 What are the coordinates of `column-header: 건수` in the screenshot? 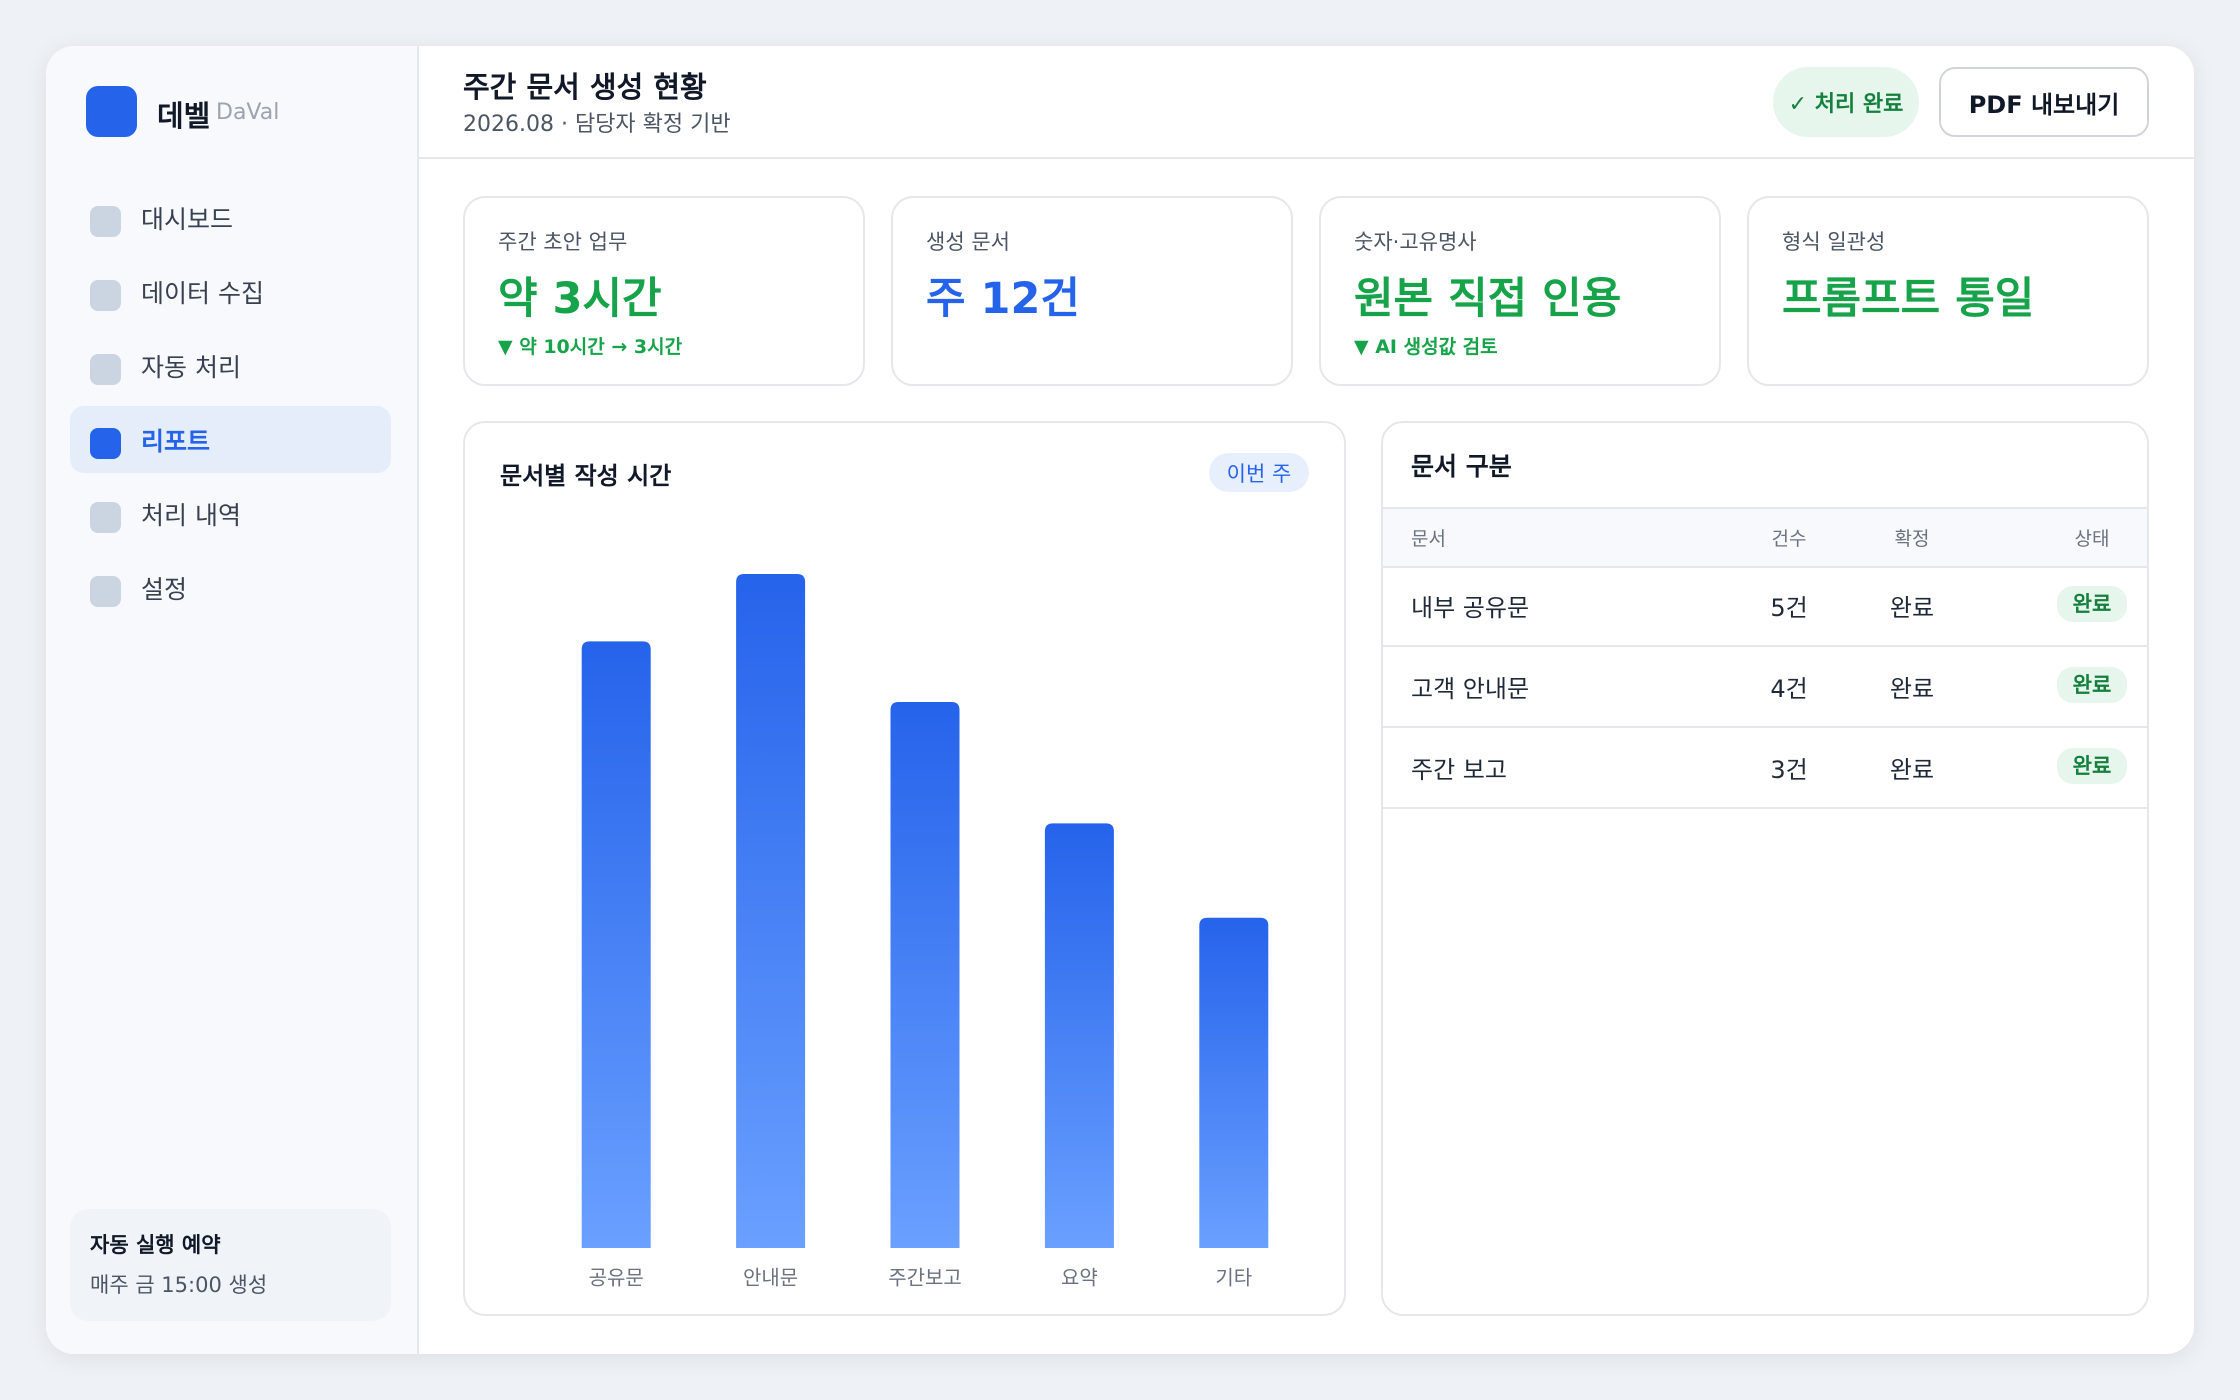 It's located at (1789, 539).